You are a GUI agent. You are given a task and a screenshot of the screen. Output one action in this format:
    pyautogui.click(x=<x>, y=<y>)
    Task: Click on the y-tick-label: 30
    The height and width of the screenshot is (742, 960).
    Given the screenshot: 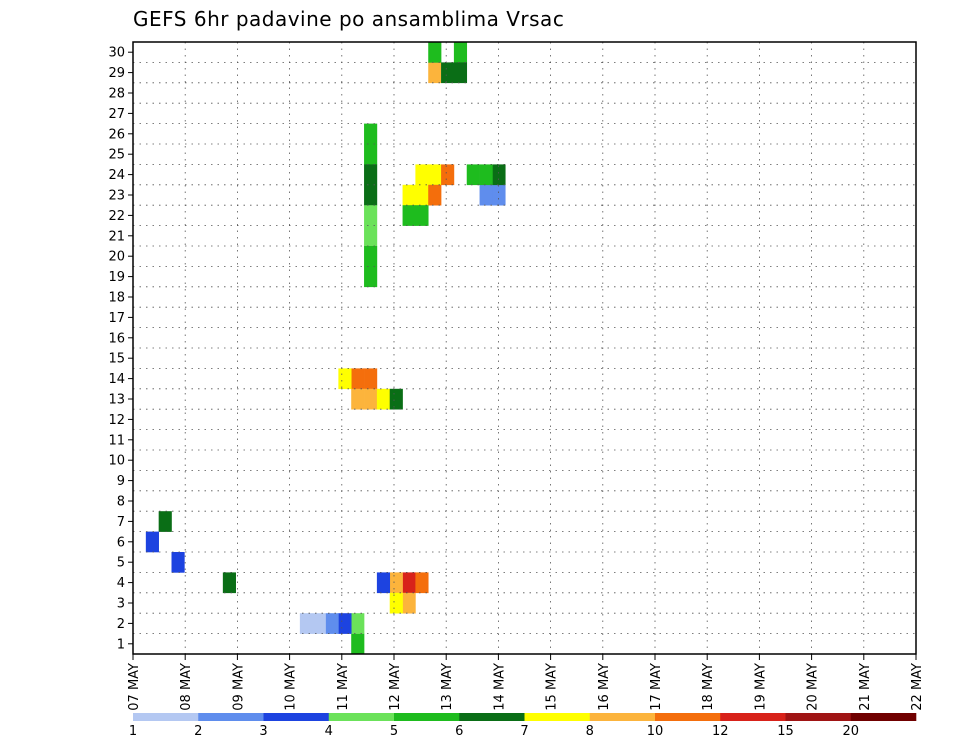 What is the action you would take?
    pyautogui.click(x=116, y=53)
    